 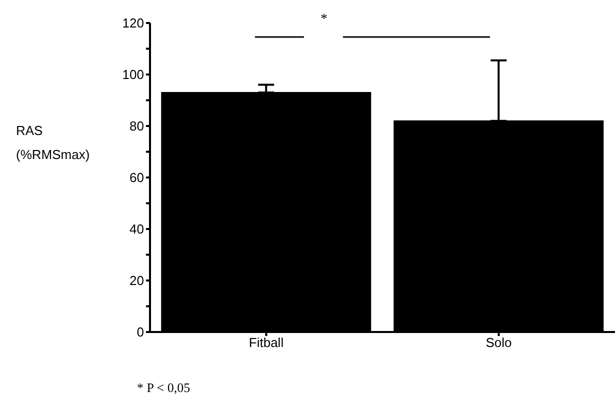 What do you see at coordinates (133, 74) in the screenshot?
I see `y-tick-label: 100` at bounding box center [133, 74].